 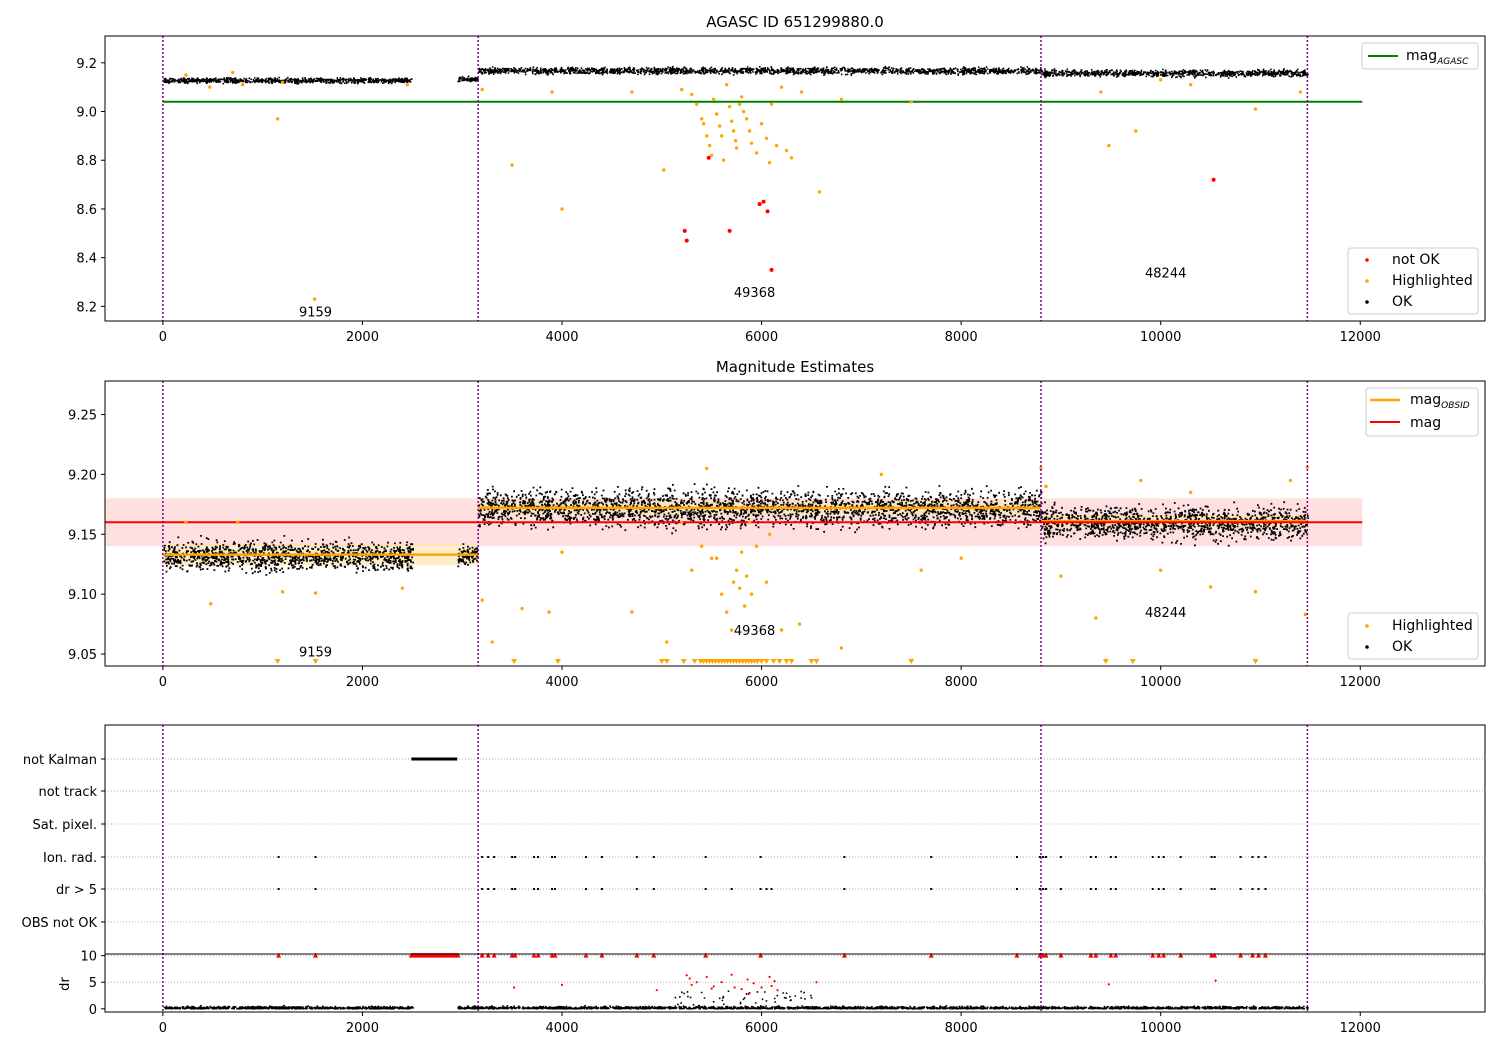 What do you see at coordinates (561, 337) in the screenshot?
I see `x-tick-label: 4000` at bounding box center [561, 337].